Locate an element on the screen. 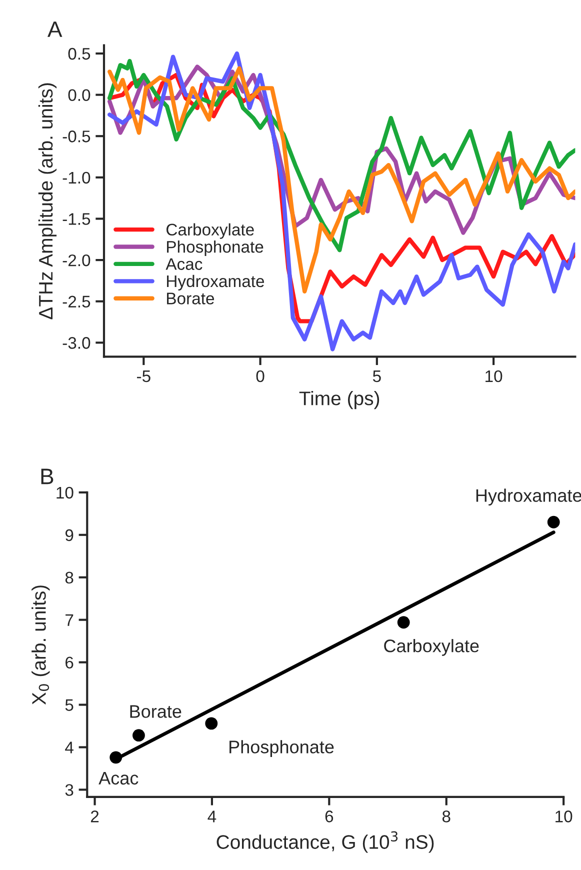  x-tick-label: 2 is located at coordinates (94, 816).